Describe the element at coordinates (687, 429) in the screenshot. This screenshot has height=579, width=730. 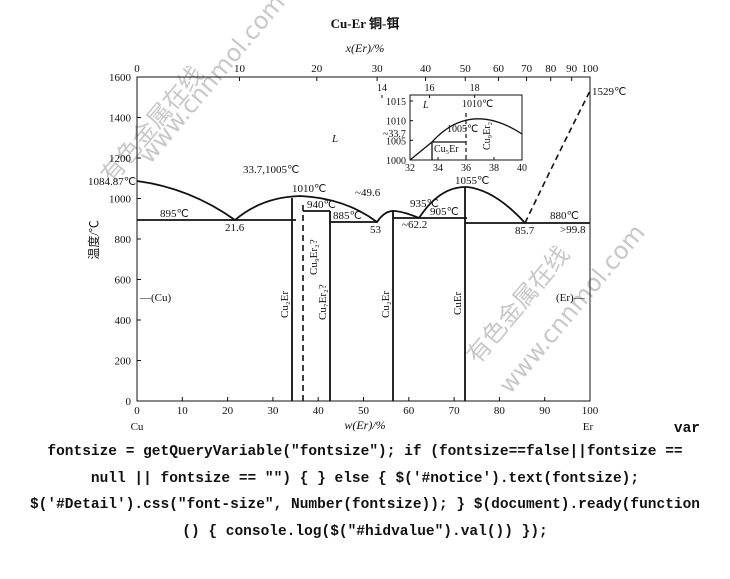
I see `code-line: var` at that location.